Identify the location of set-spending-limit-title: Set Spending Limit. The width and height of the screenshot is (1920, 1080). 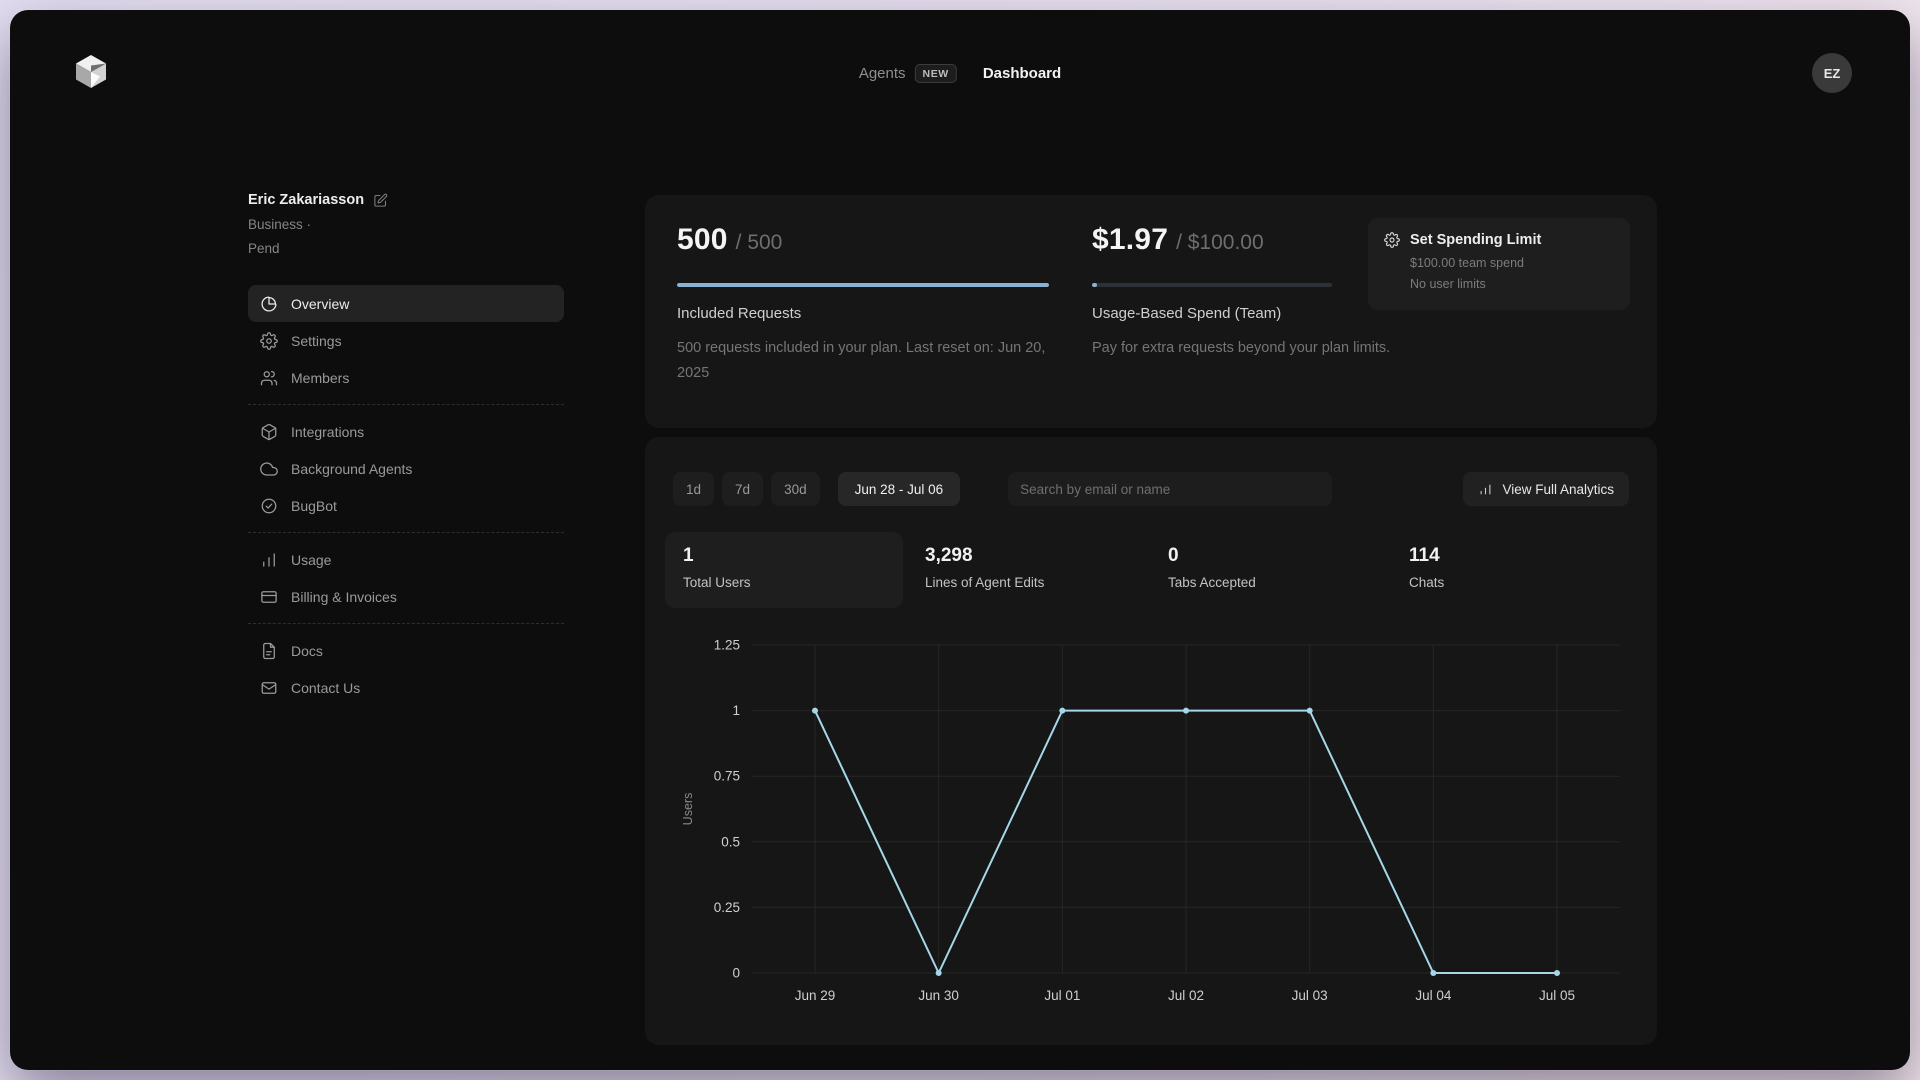
(1476, 240).